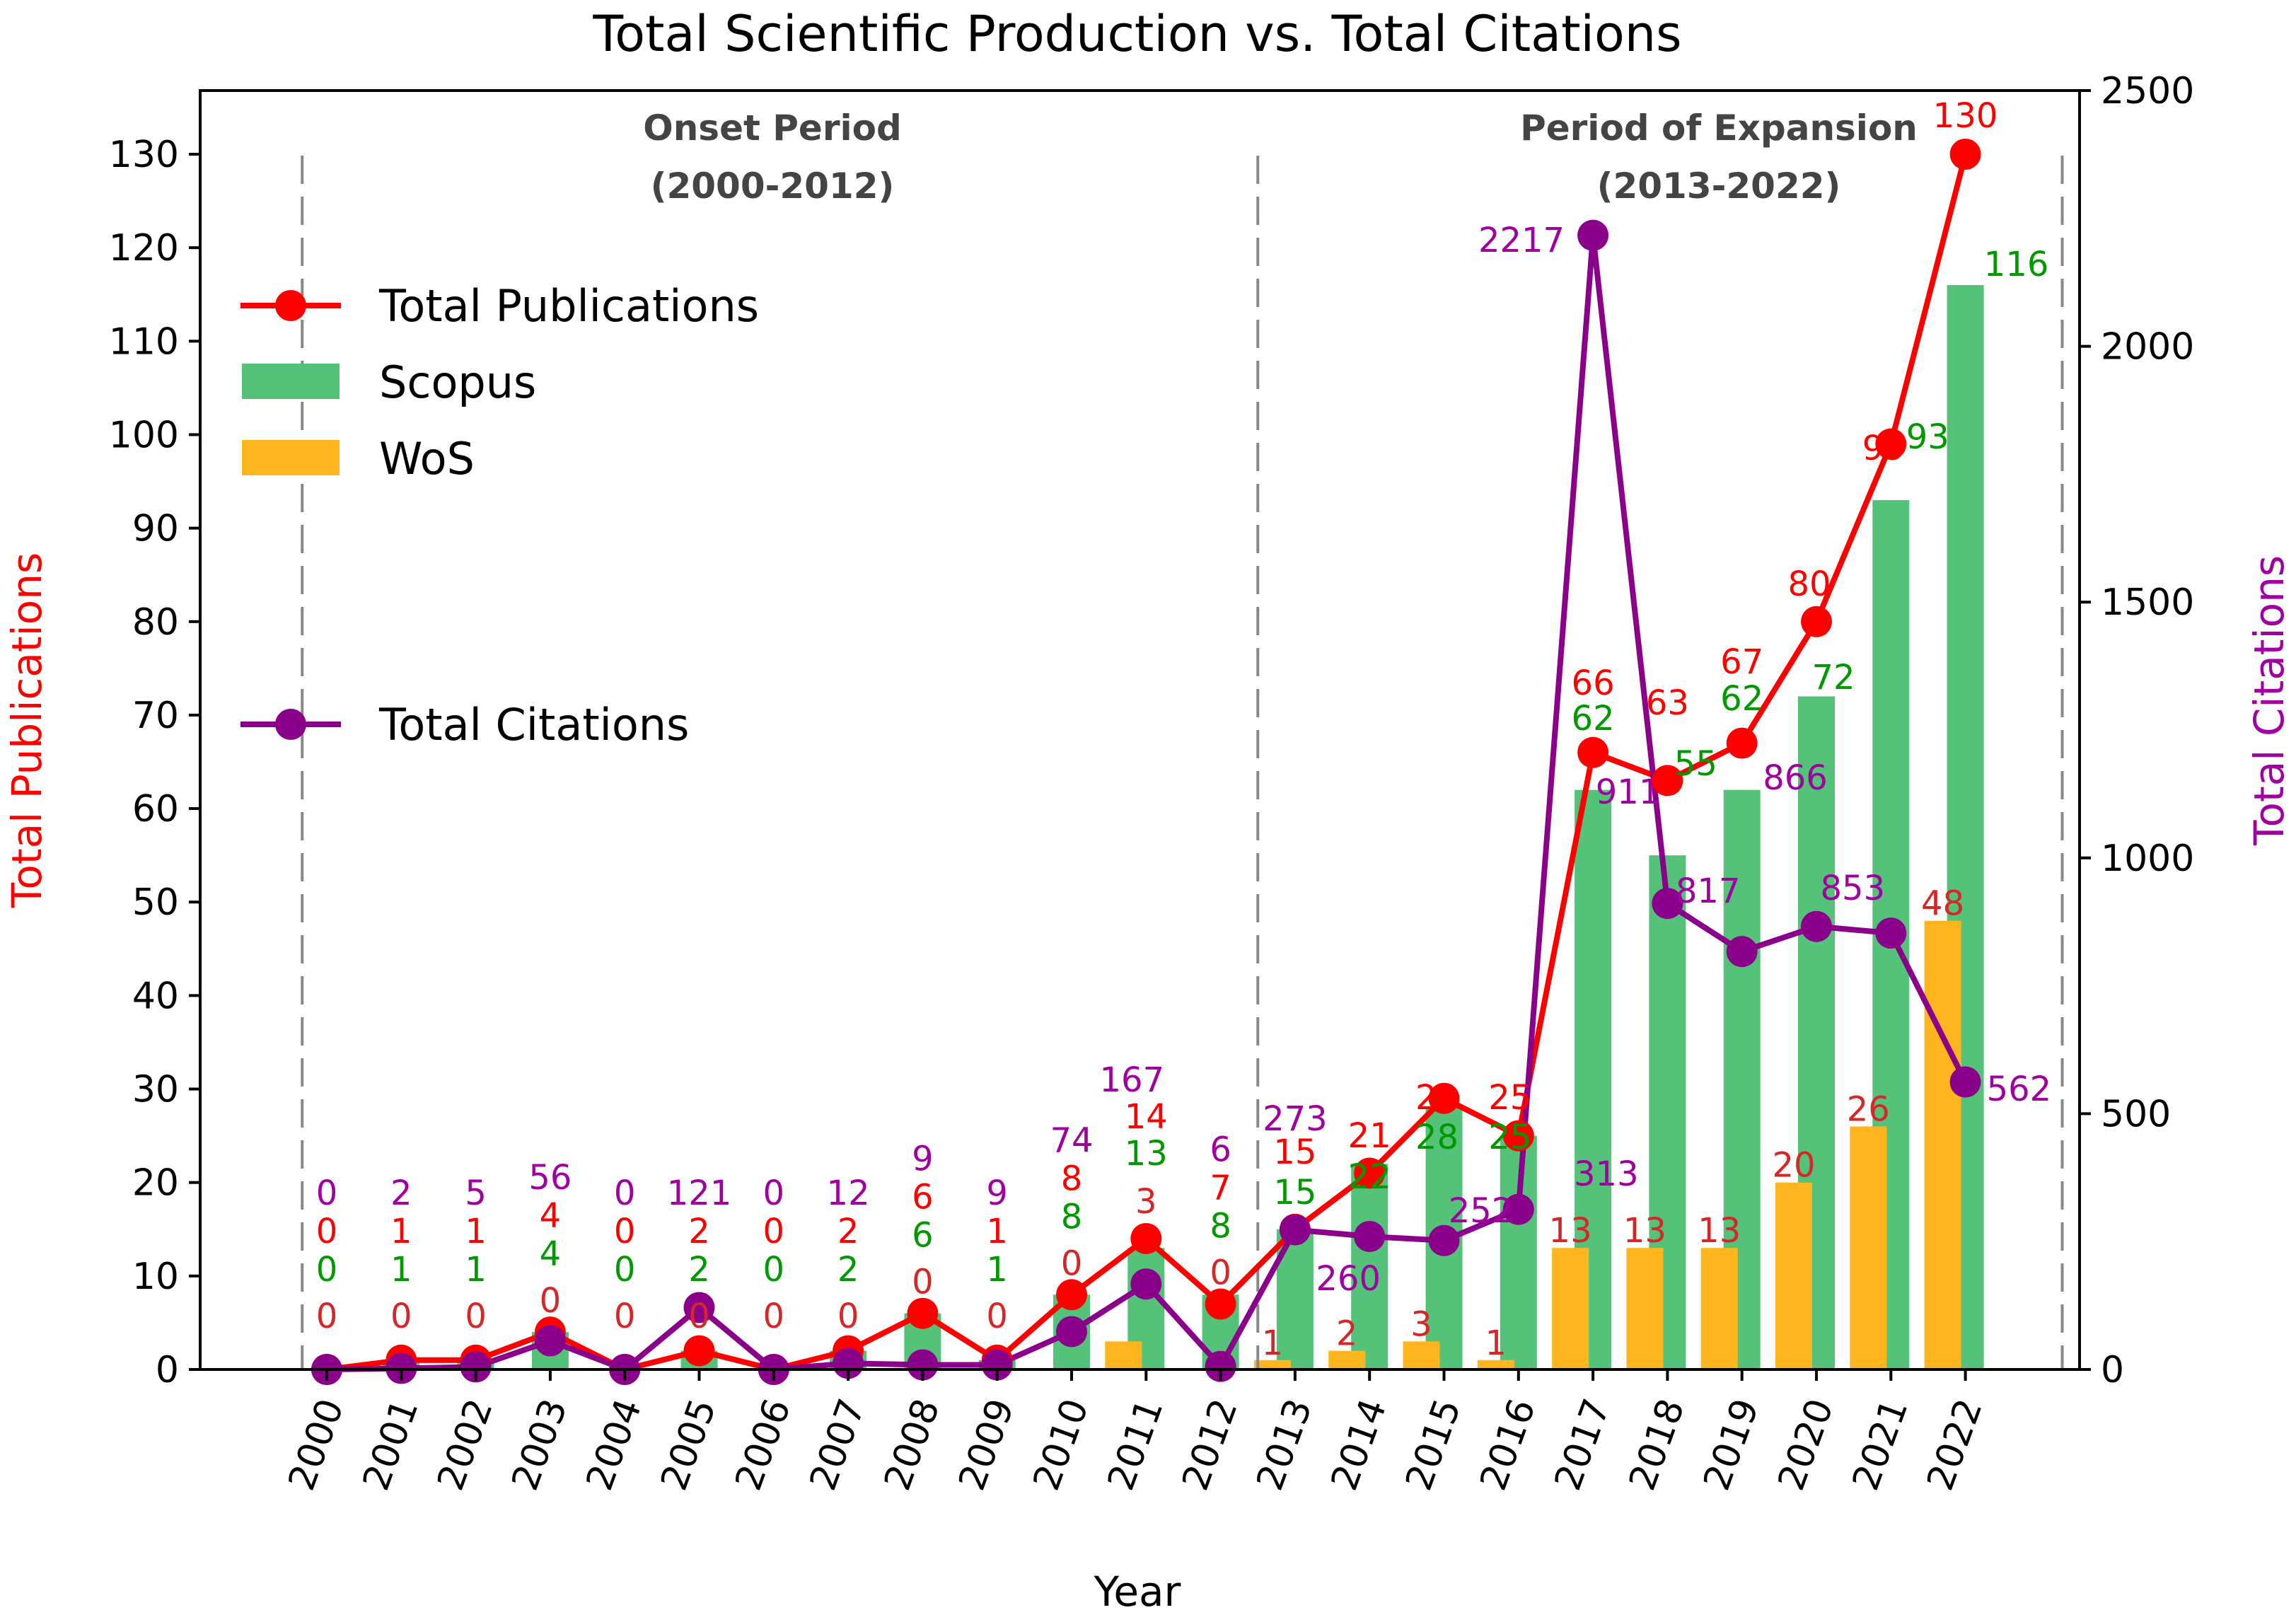  I want to click on left-tick-label-40: 40, so click(156, 996).